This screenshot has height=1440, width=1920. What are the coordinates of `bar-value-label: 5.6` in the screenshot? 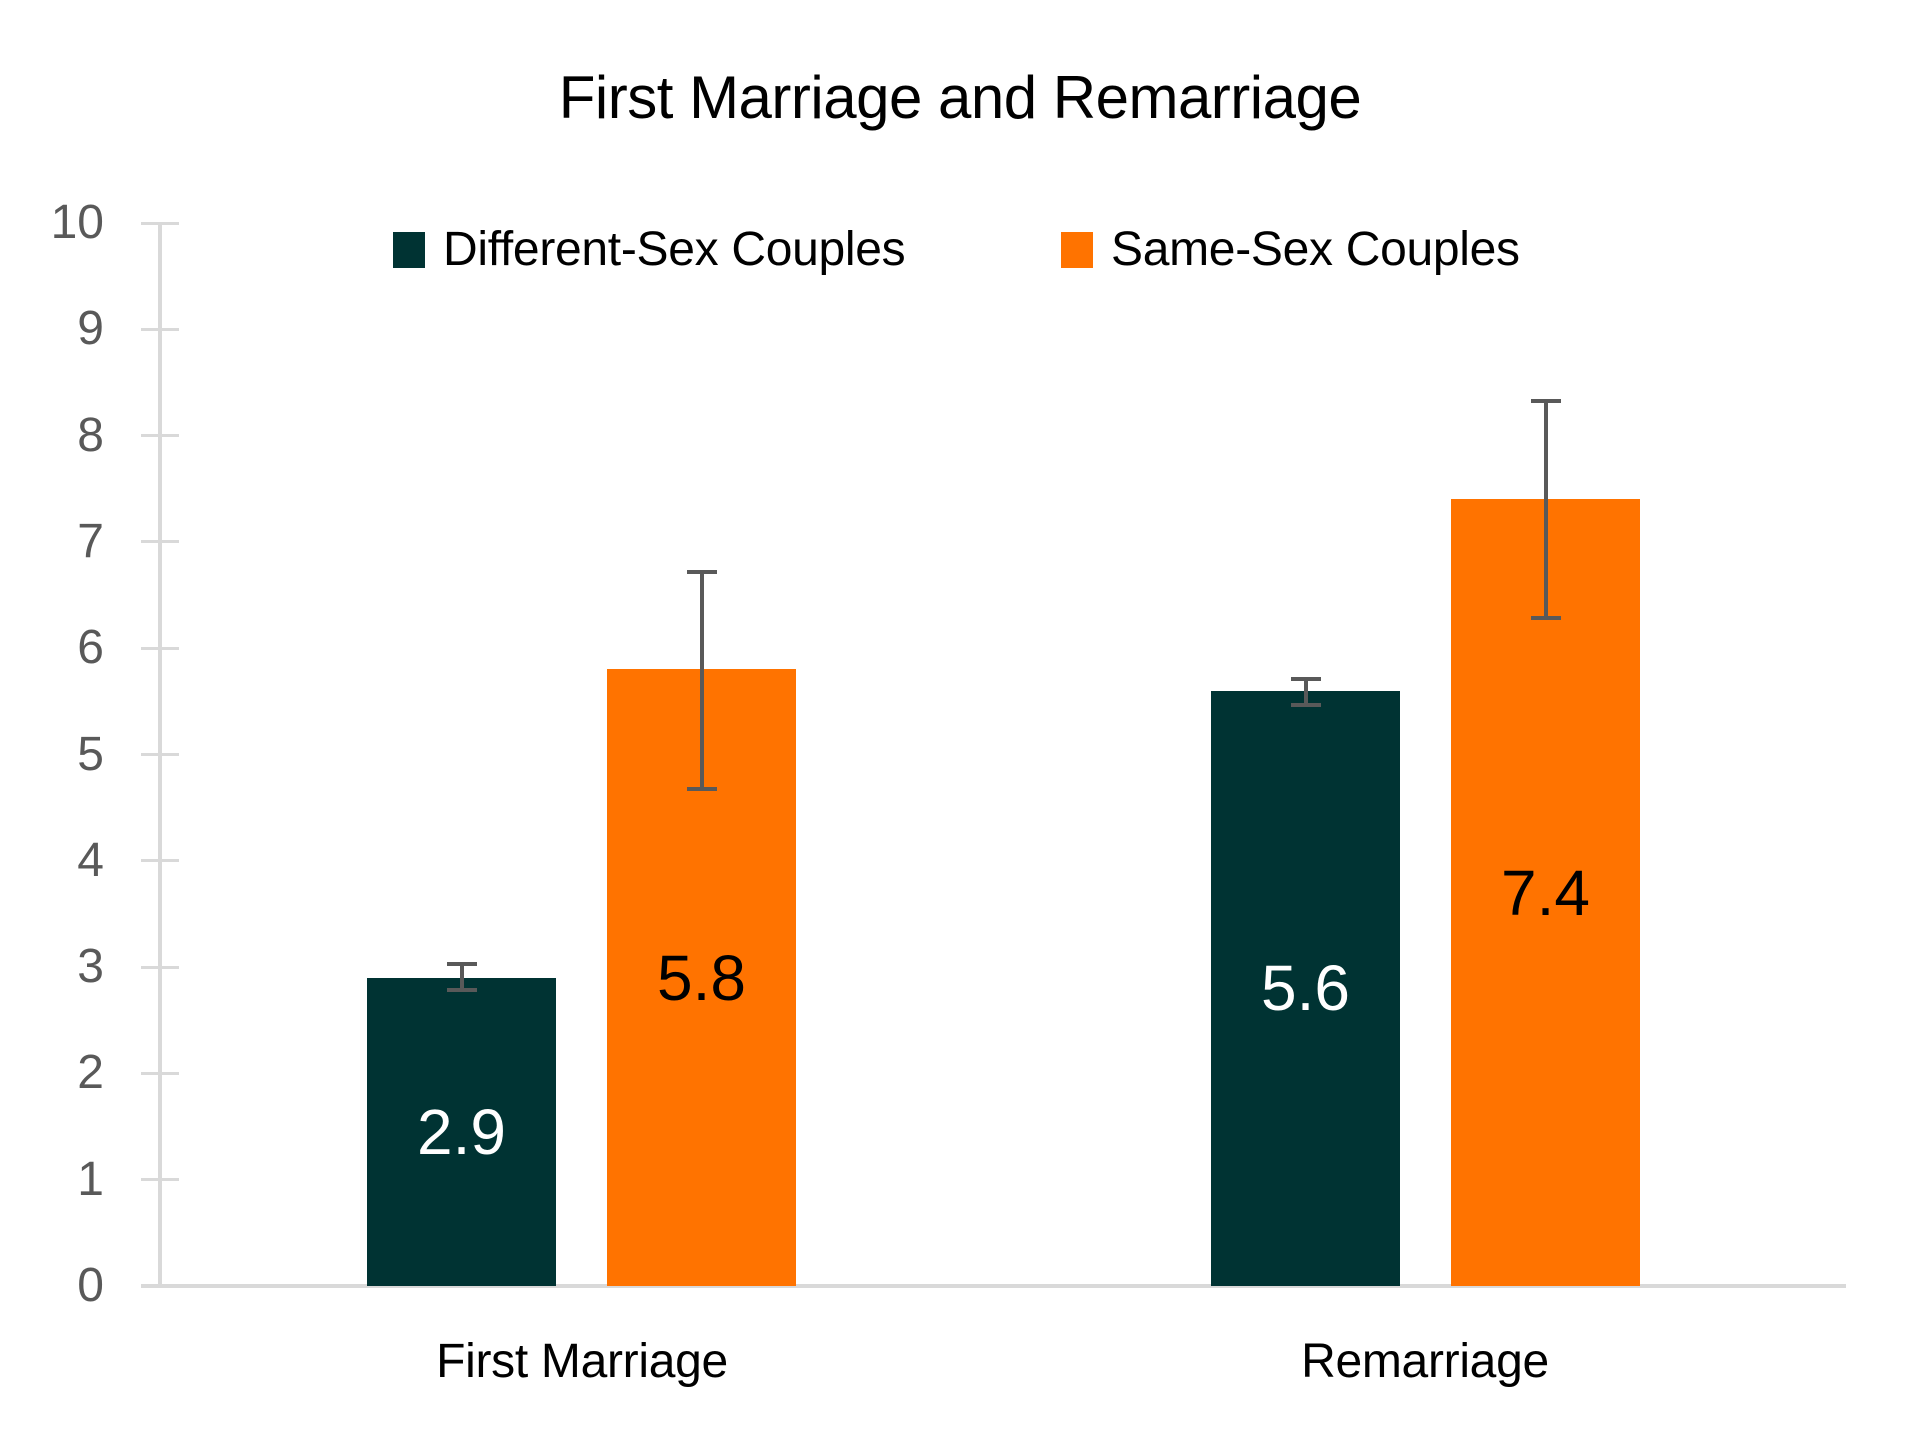 It's located at (1305, 988).